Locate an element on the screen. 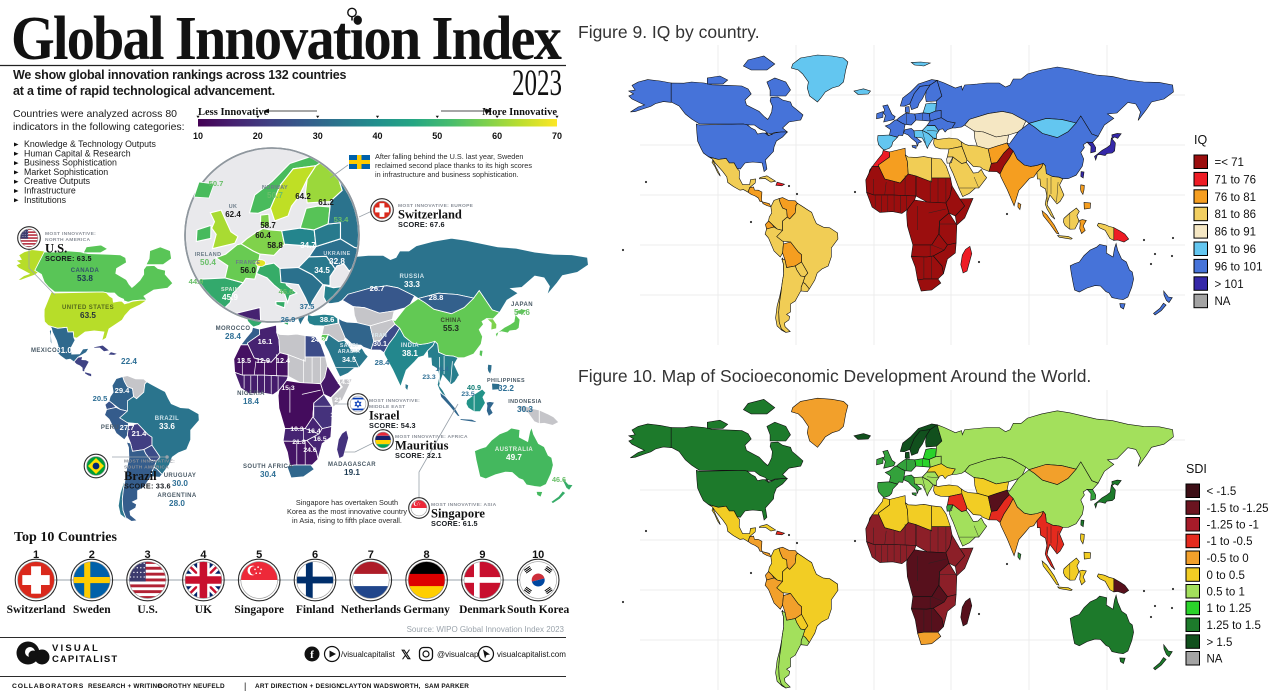 The width and height of the screenshot is (1280, 695). svg-text: -1.25 to -1 is located at coordinates (1233, 526).